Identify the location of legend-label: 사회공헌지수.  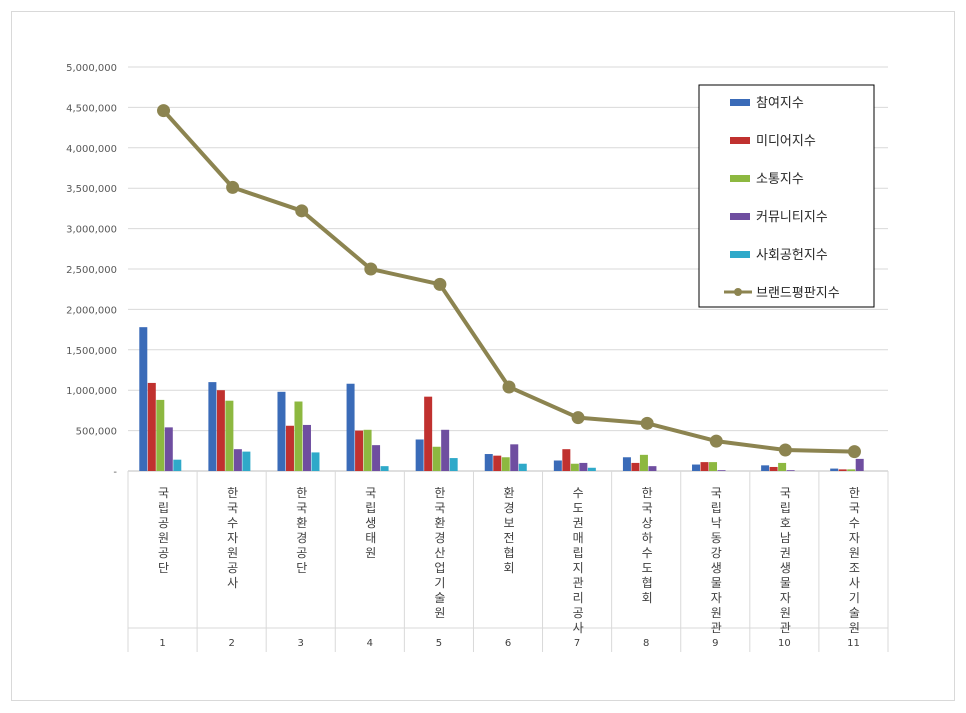
(792, 255).